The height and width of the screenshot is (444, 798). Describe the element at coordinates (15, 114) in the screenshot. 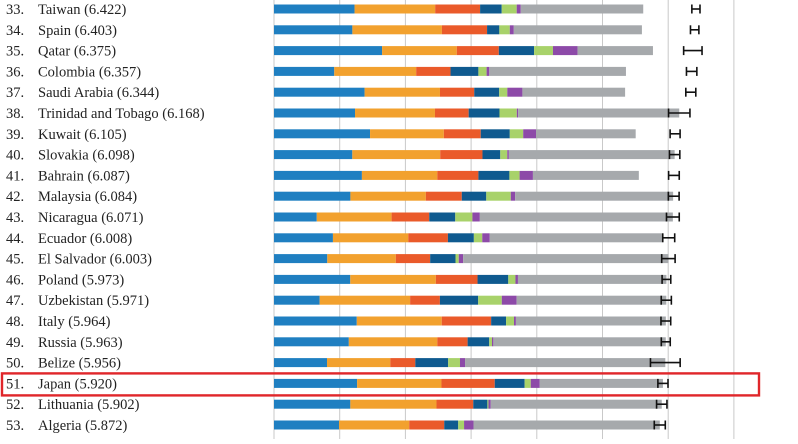

I see `rank-label: 38.` at that location.